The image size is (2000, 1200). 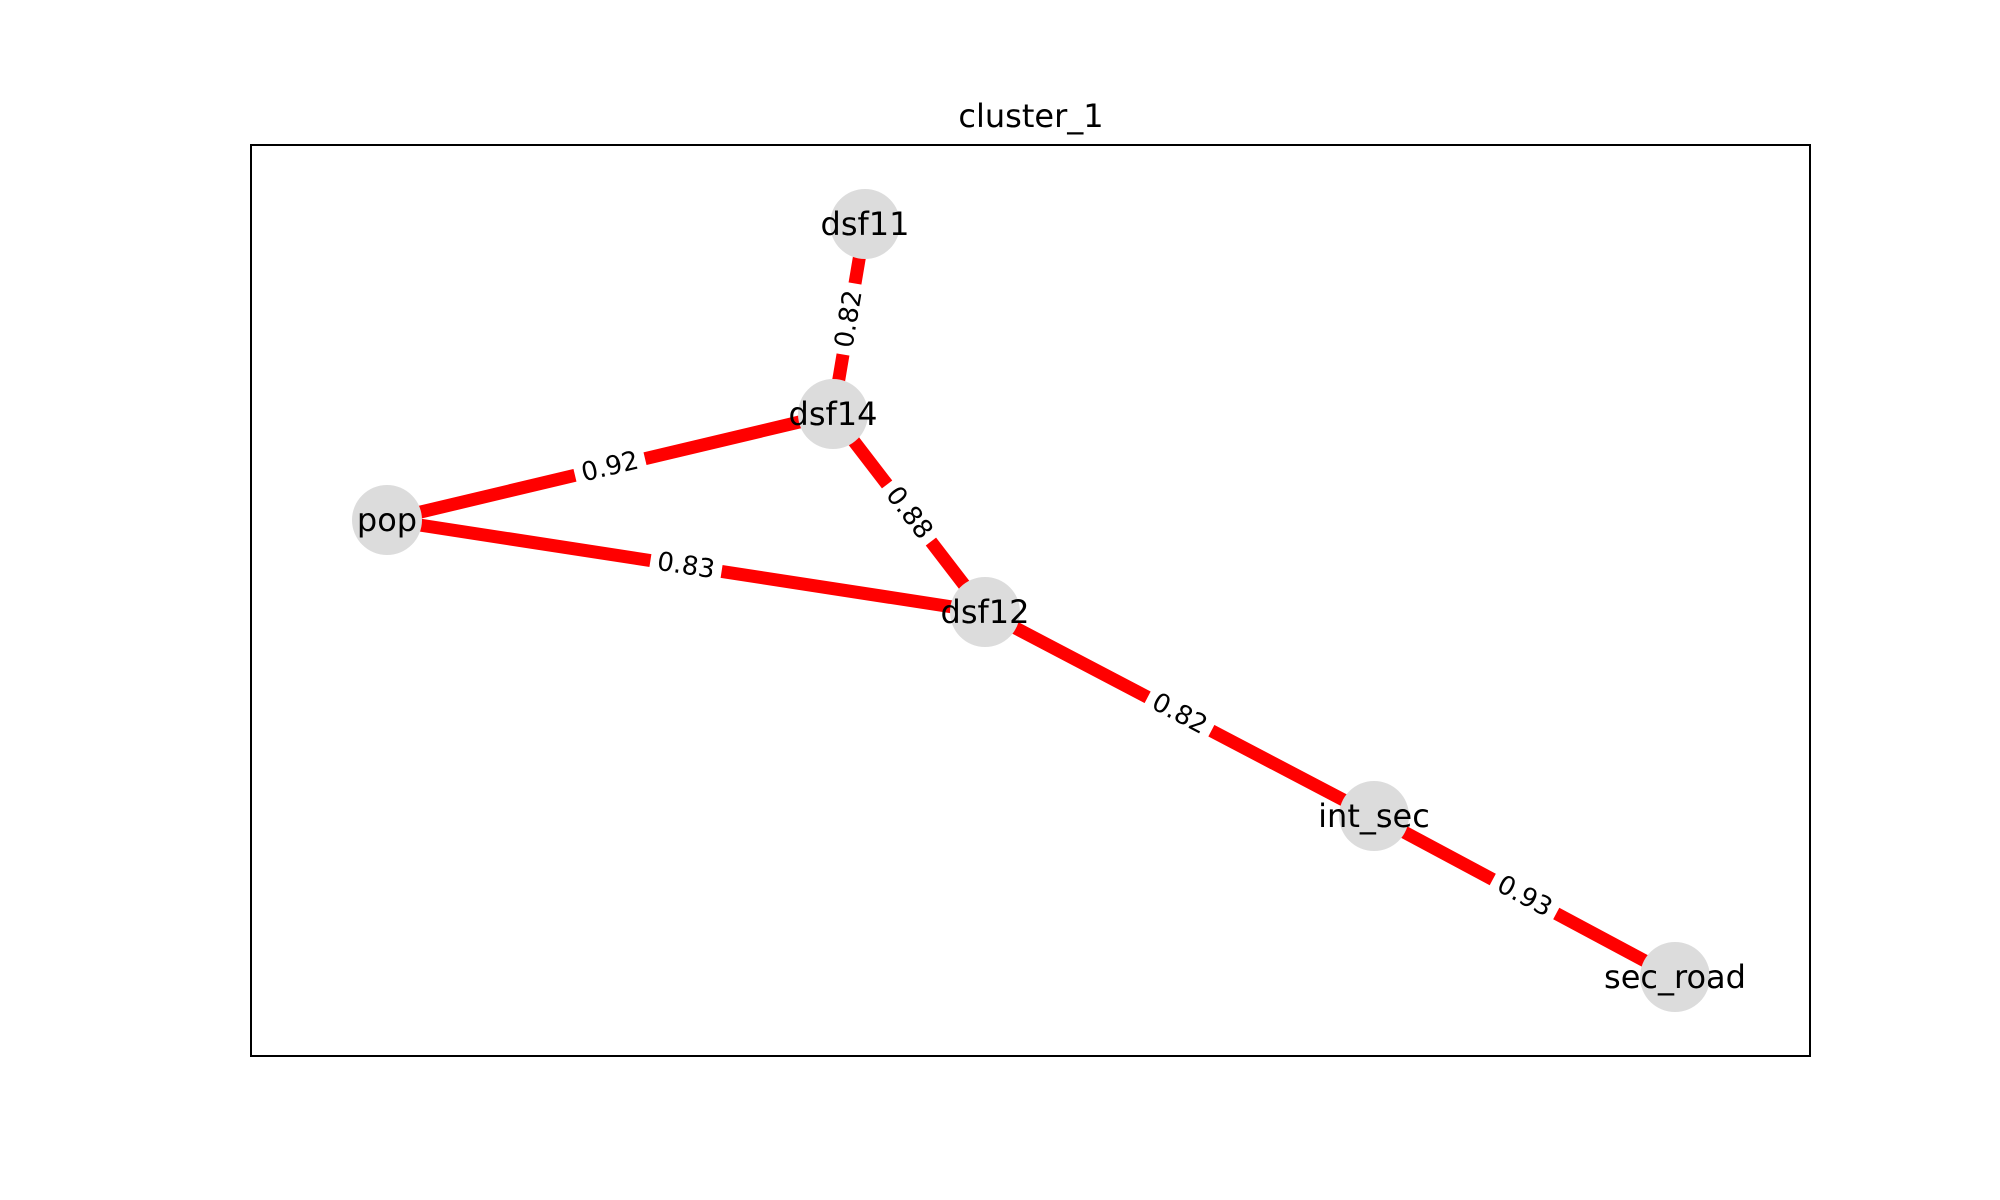 I want to click on node-label: dsf14, so click(x=833, y=414).